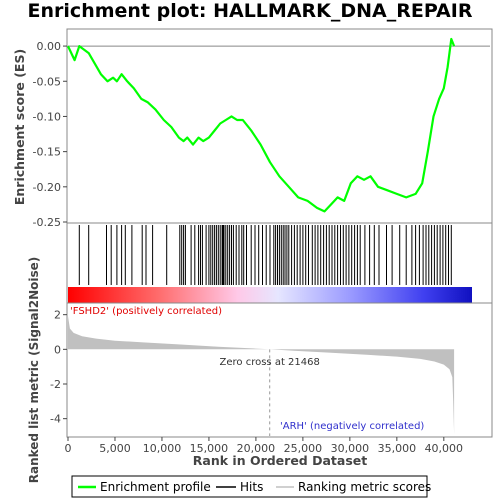 This screenshot has width=500, height=500. Describe the element at coordinates (364, 487) in the screenshot. I see `legend-metric-label: Ranking metric scores` at that location.